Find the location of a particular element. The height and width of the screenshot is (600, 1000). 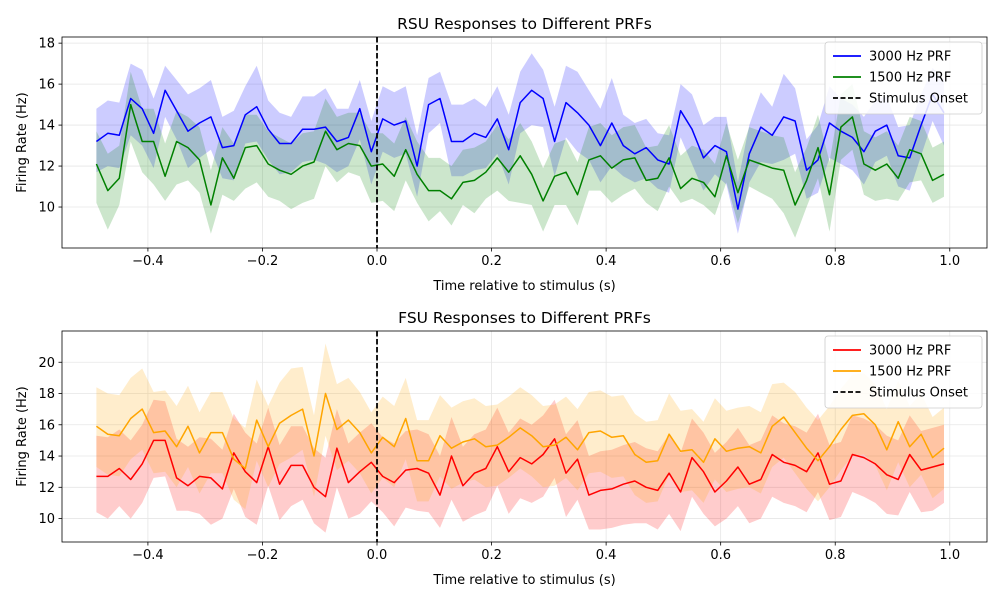

chart-title: FSU Responses to Different PRFs is located at coordinates (524, 318).